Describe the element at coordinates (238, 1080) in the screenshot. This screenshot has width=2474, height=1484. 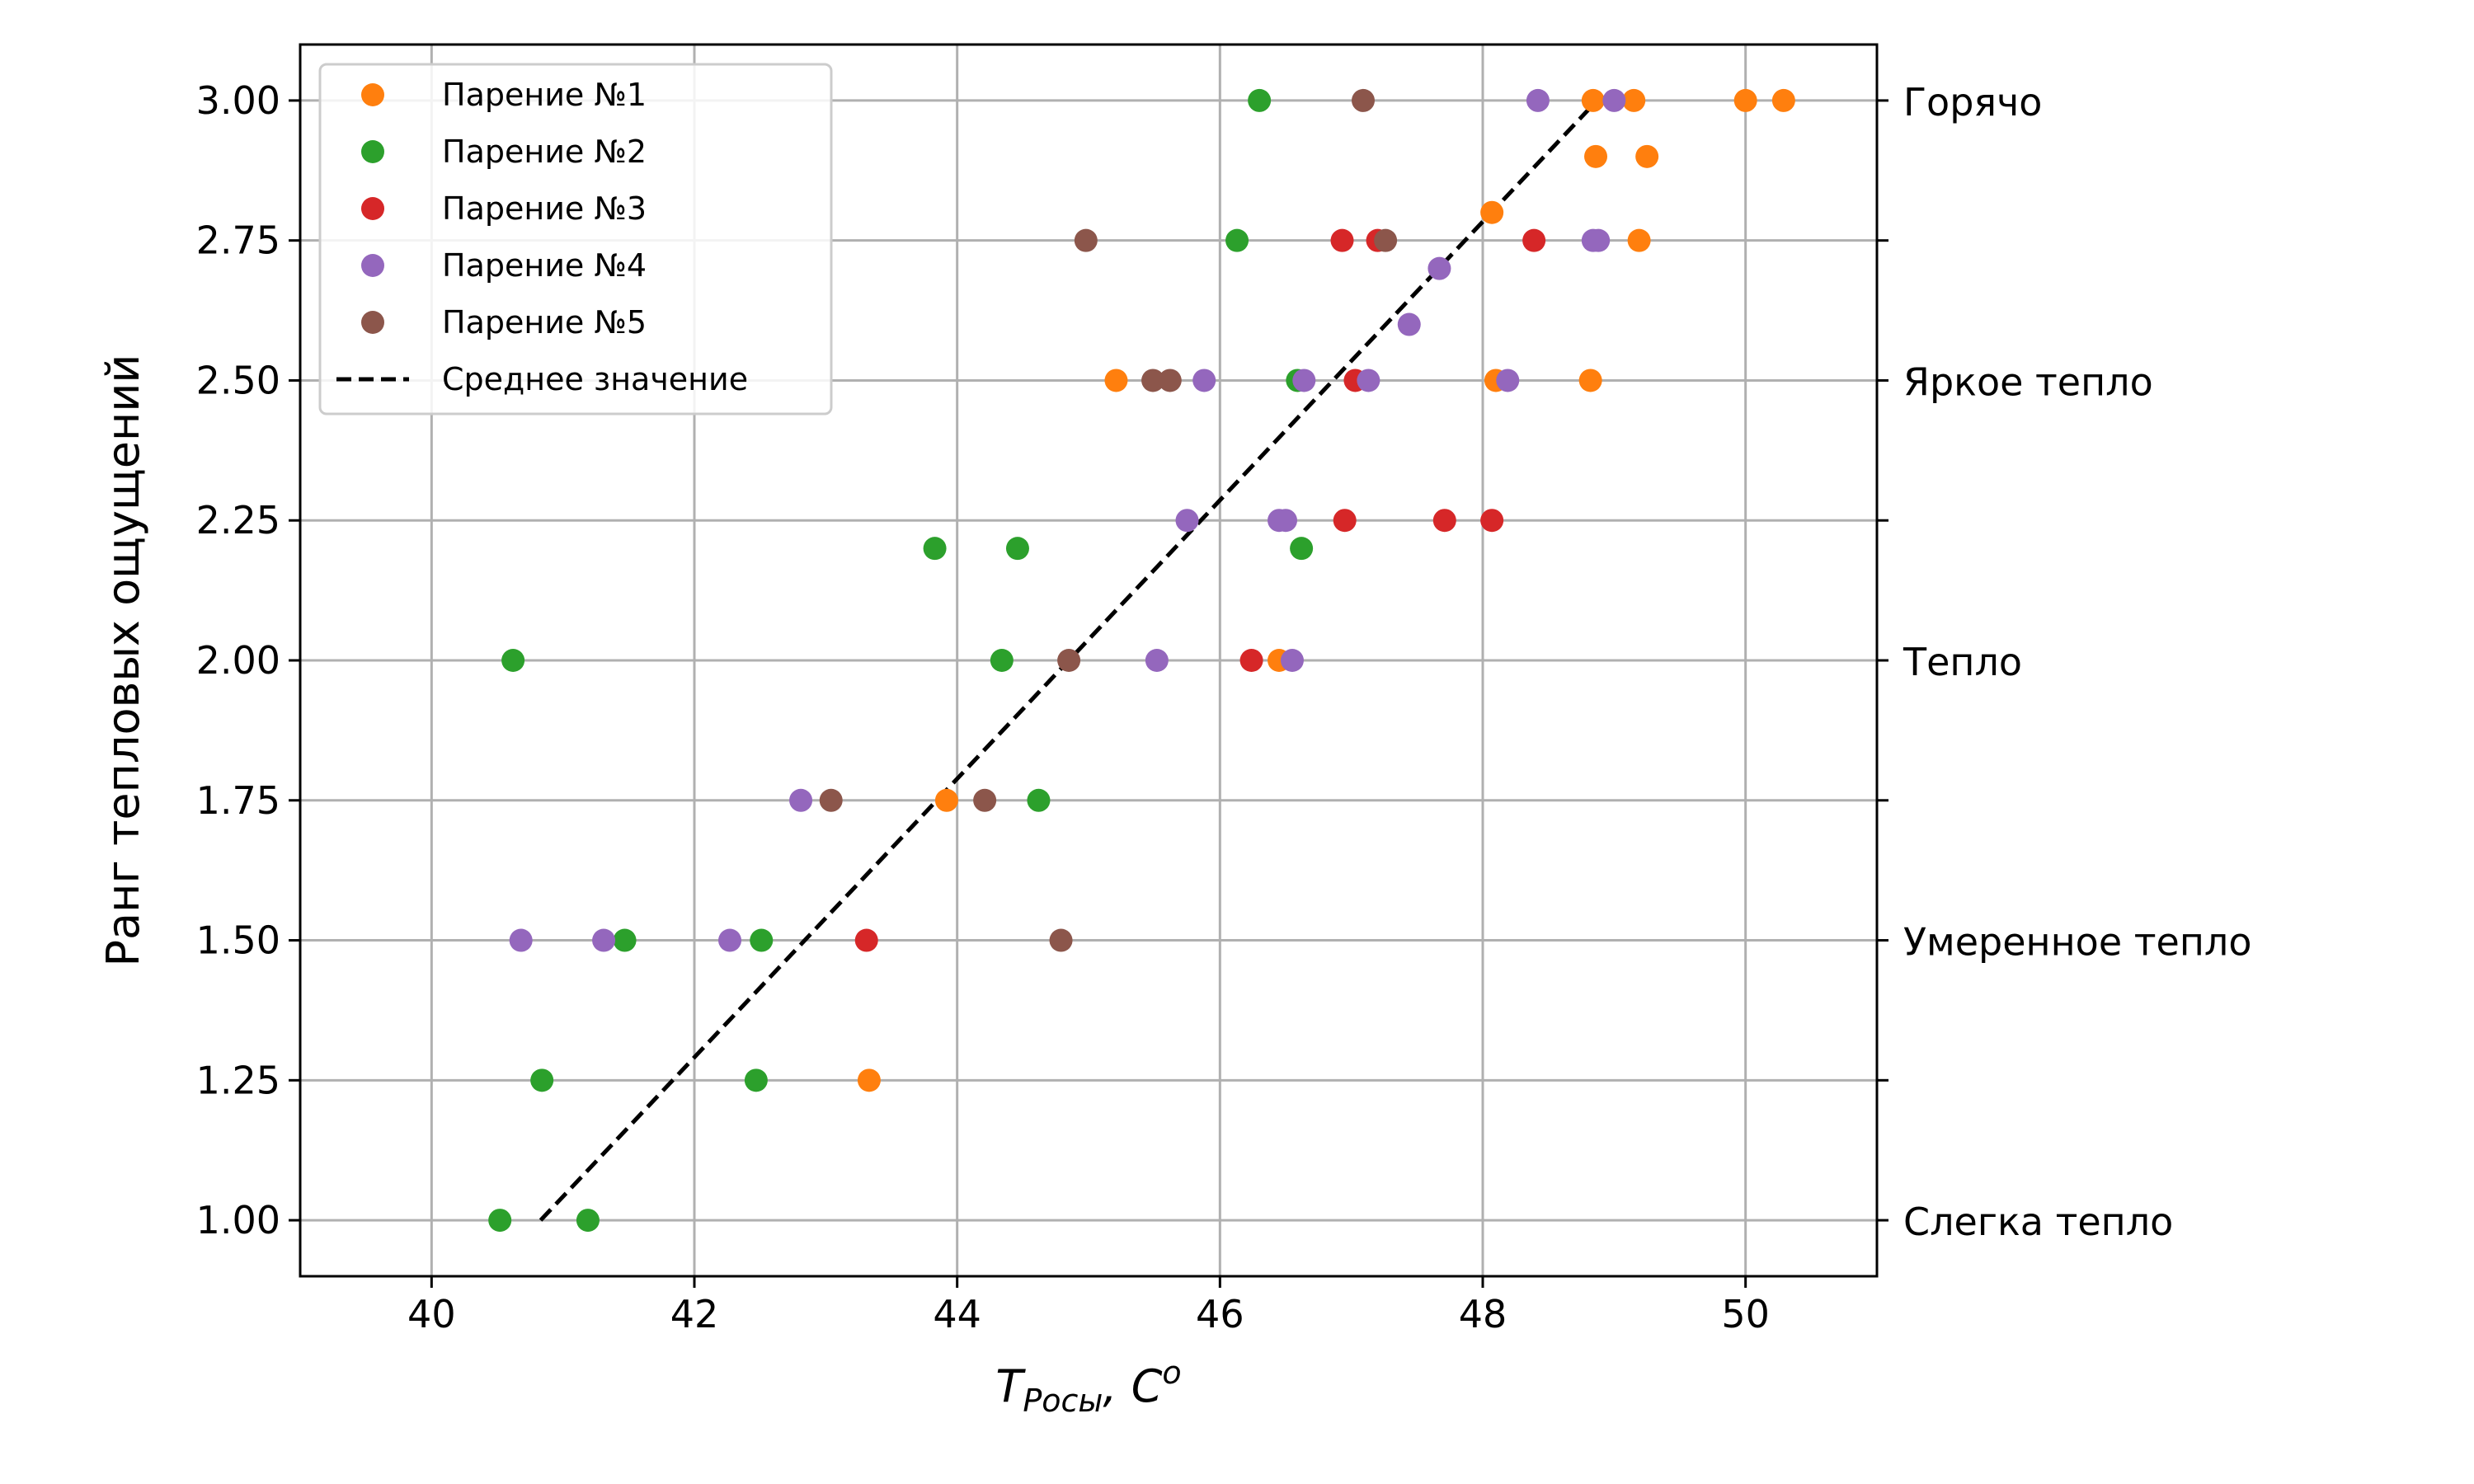
I see `y-tick-label: 1.25` at that location.